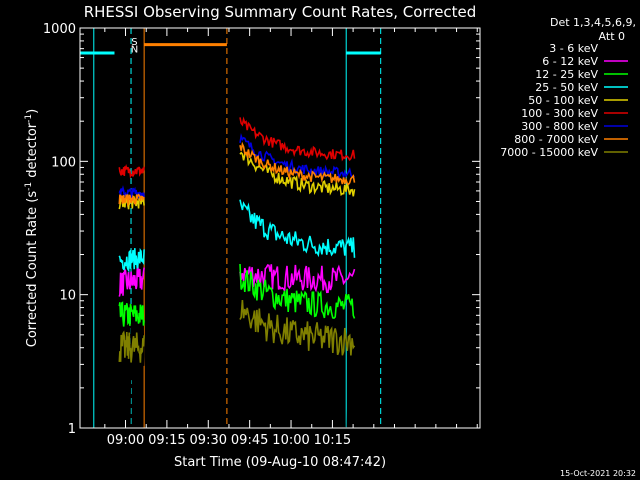  Describe the element at coordinates (134, 50) in the screenshot. I see `flag-label-1: N` at that location.